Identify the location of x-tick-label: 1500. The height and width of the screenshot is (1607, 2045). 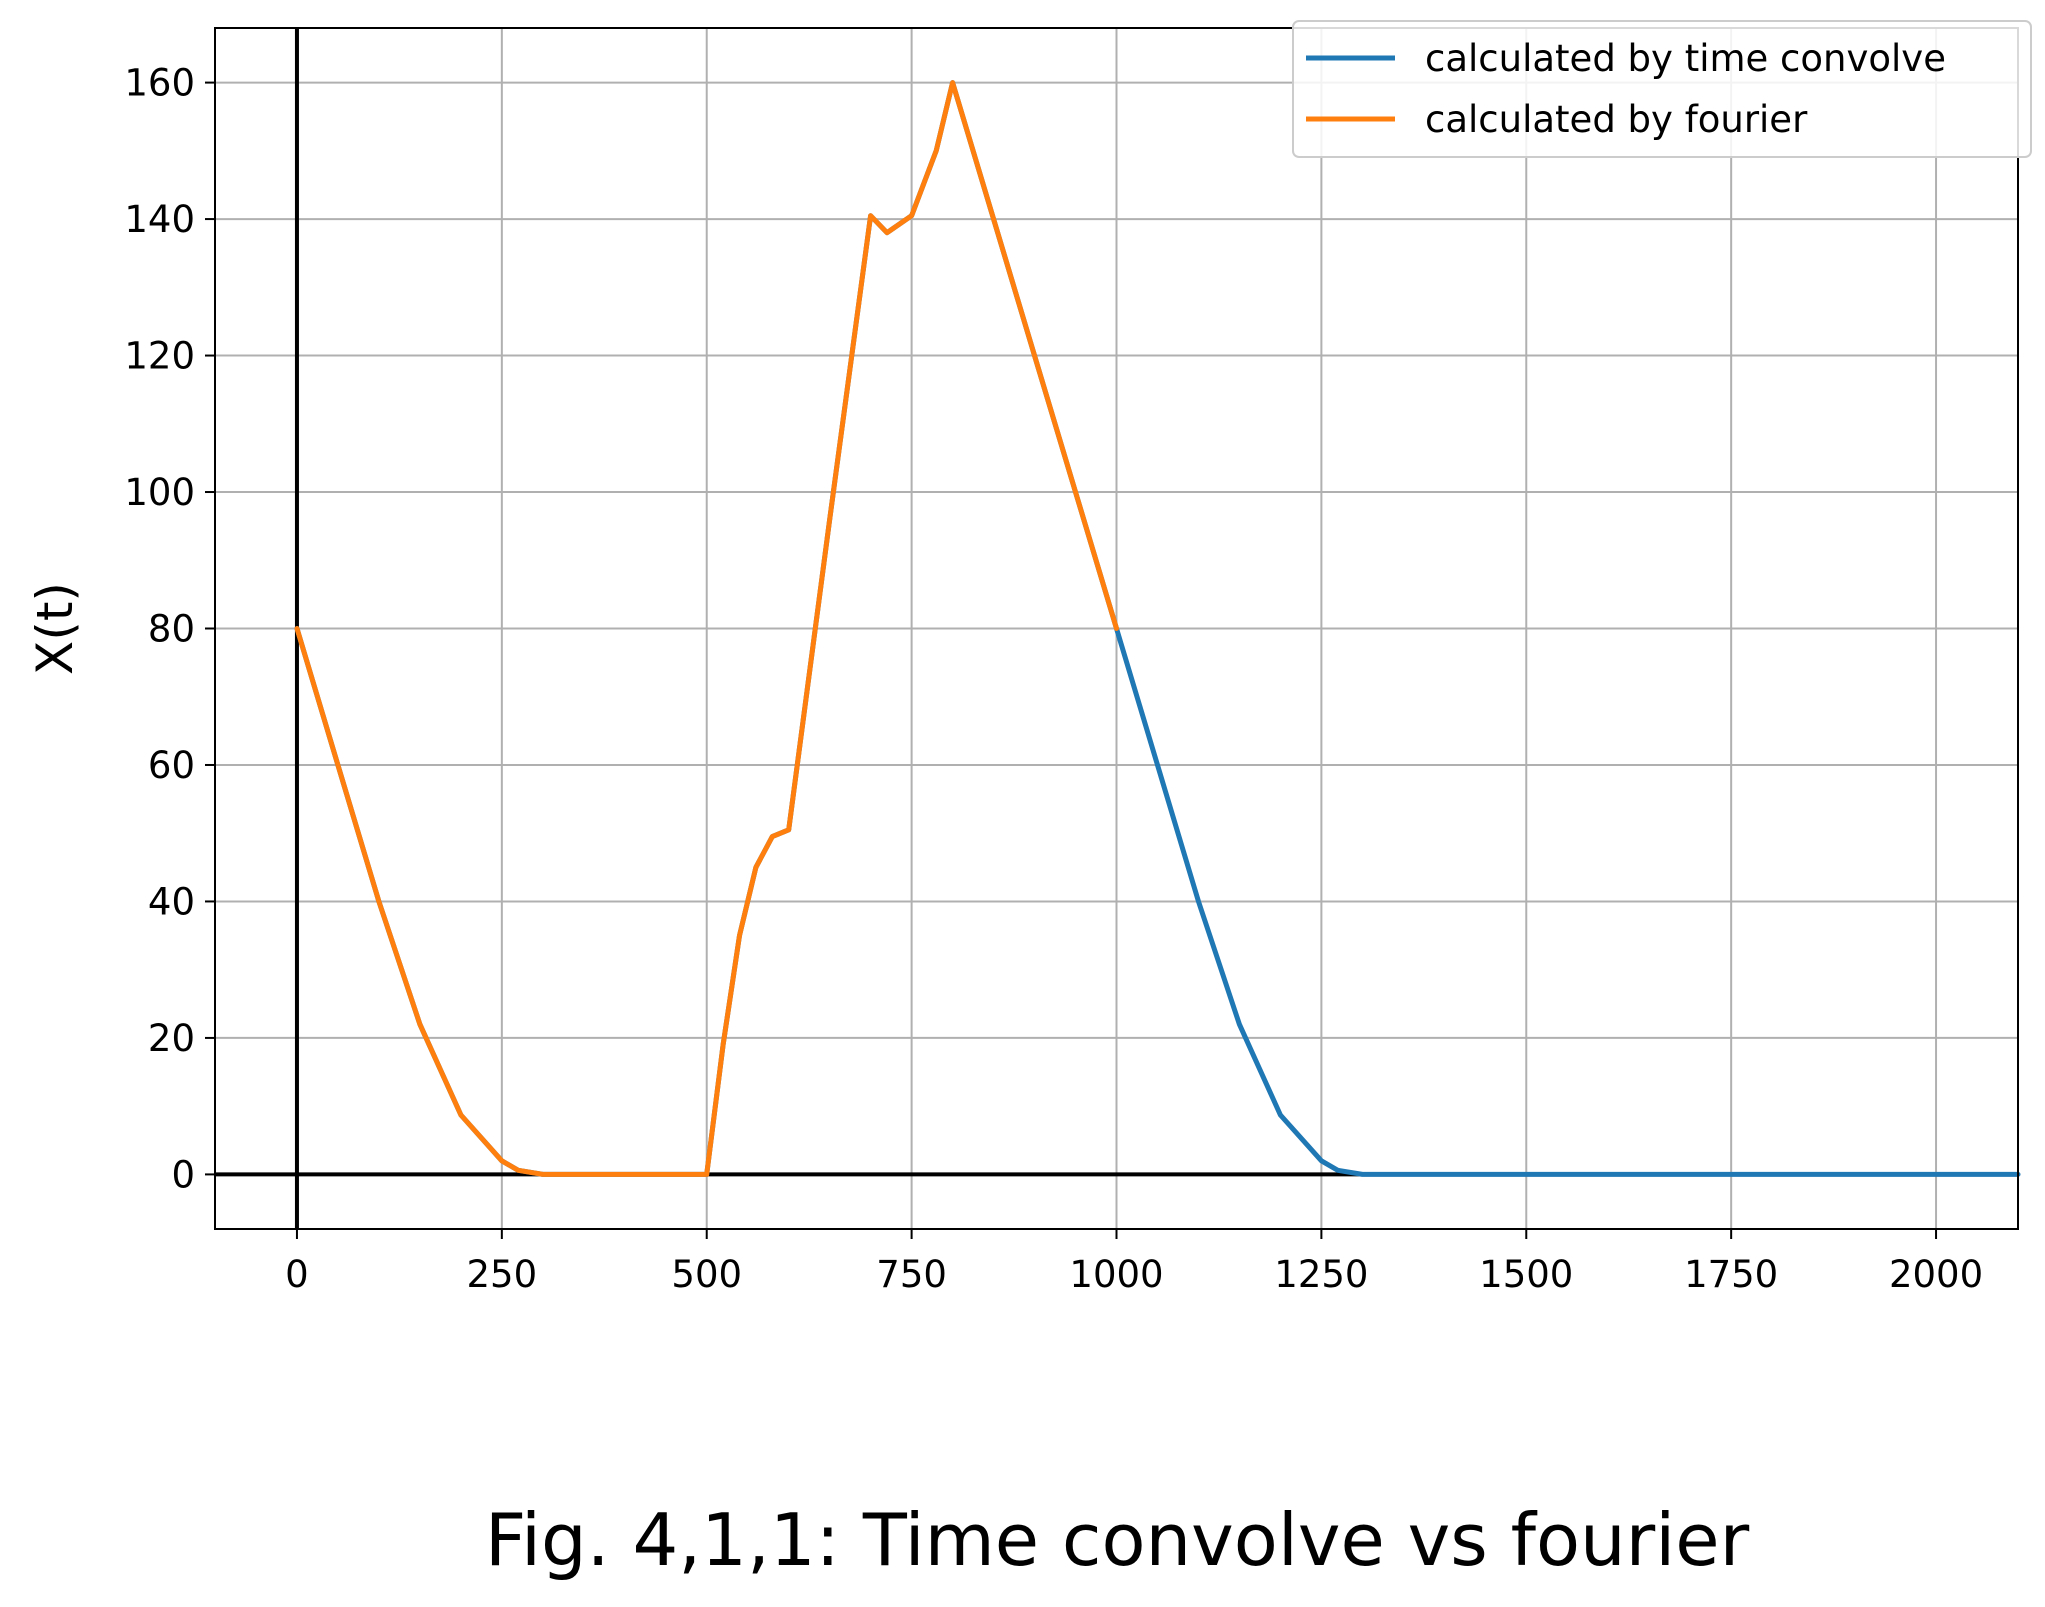
(1526, 1274).